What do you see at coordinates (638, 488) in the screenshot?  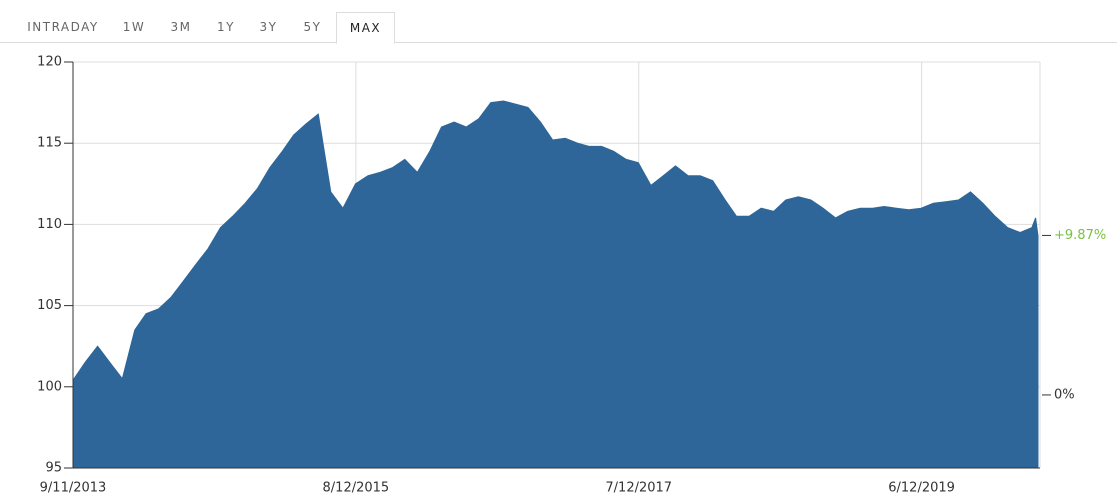 I see `x-tick-label: 7/12/2017` at bounding box center [638, 488].